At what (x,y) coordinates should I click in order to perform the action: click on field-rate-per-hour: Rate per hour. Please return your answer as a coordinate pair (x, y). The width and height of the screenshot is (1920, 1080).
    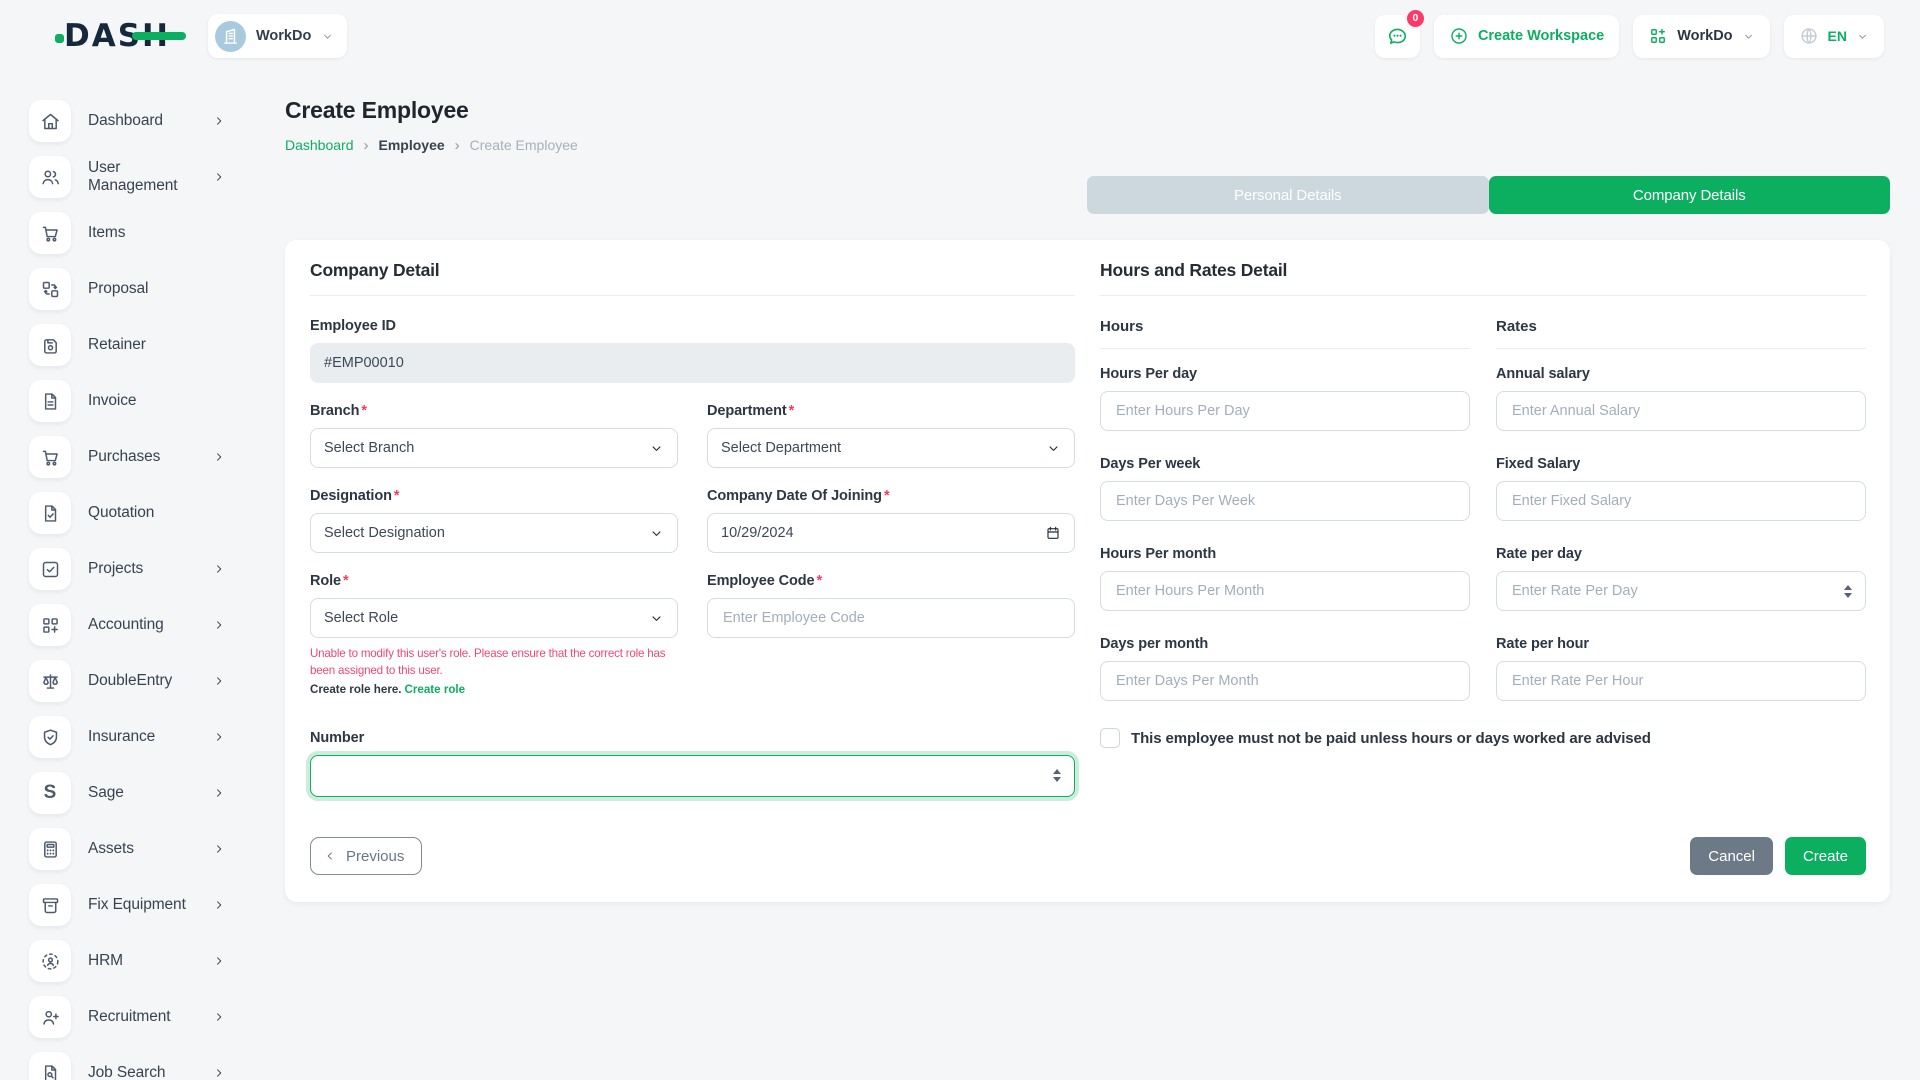
    Looking at the image, I should click on (1681, 668).